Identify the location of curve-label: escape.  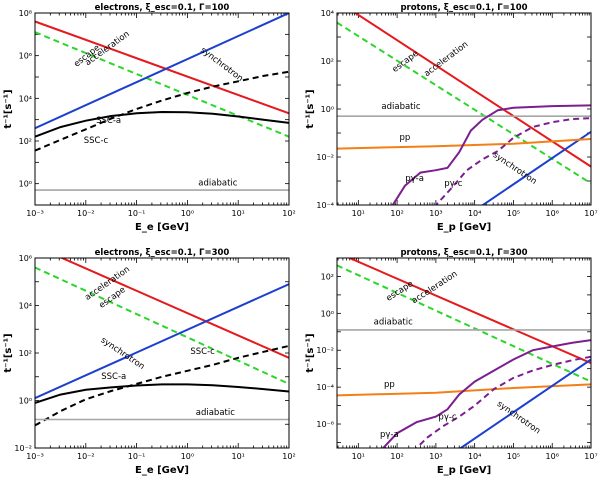
(406, 62).